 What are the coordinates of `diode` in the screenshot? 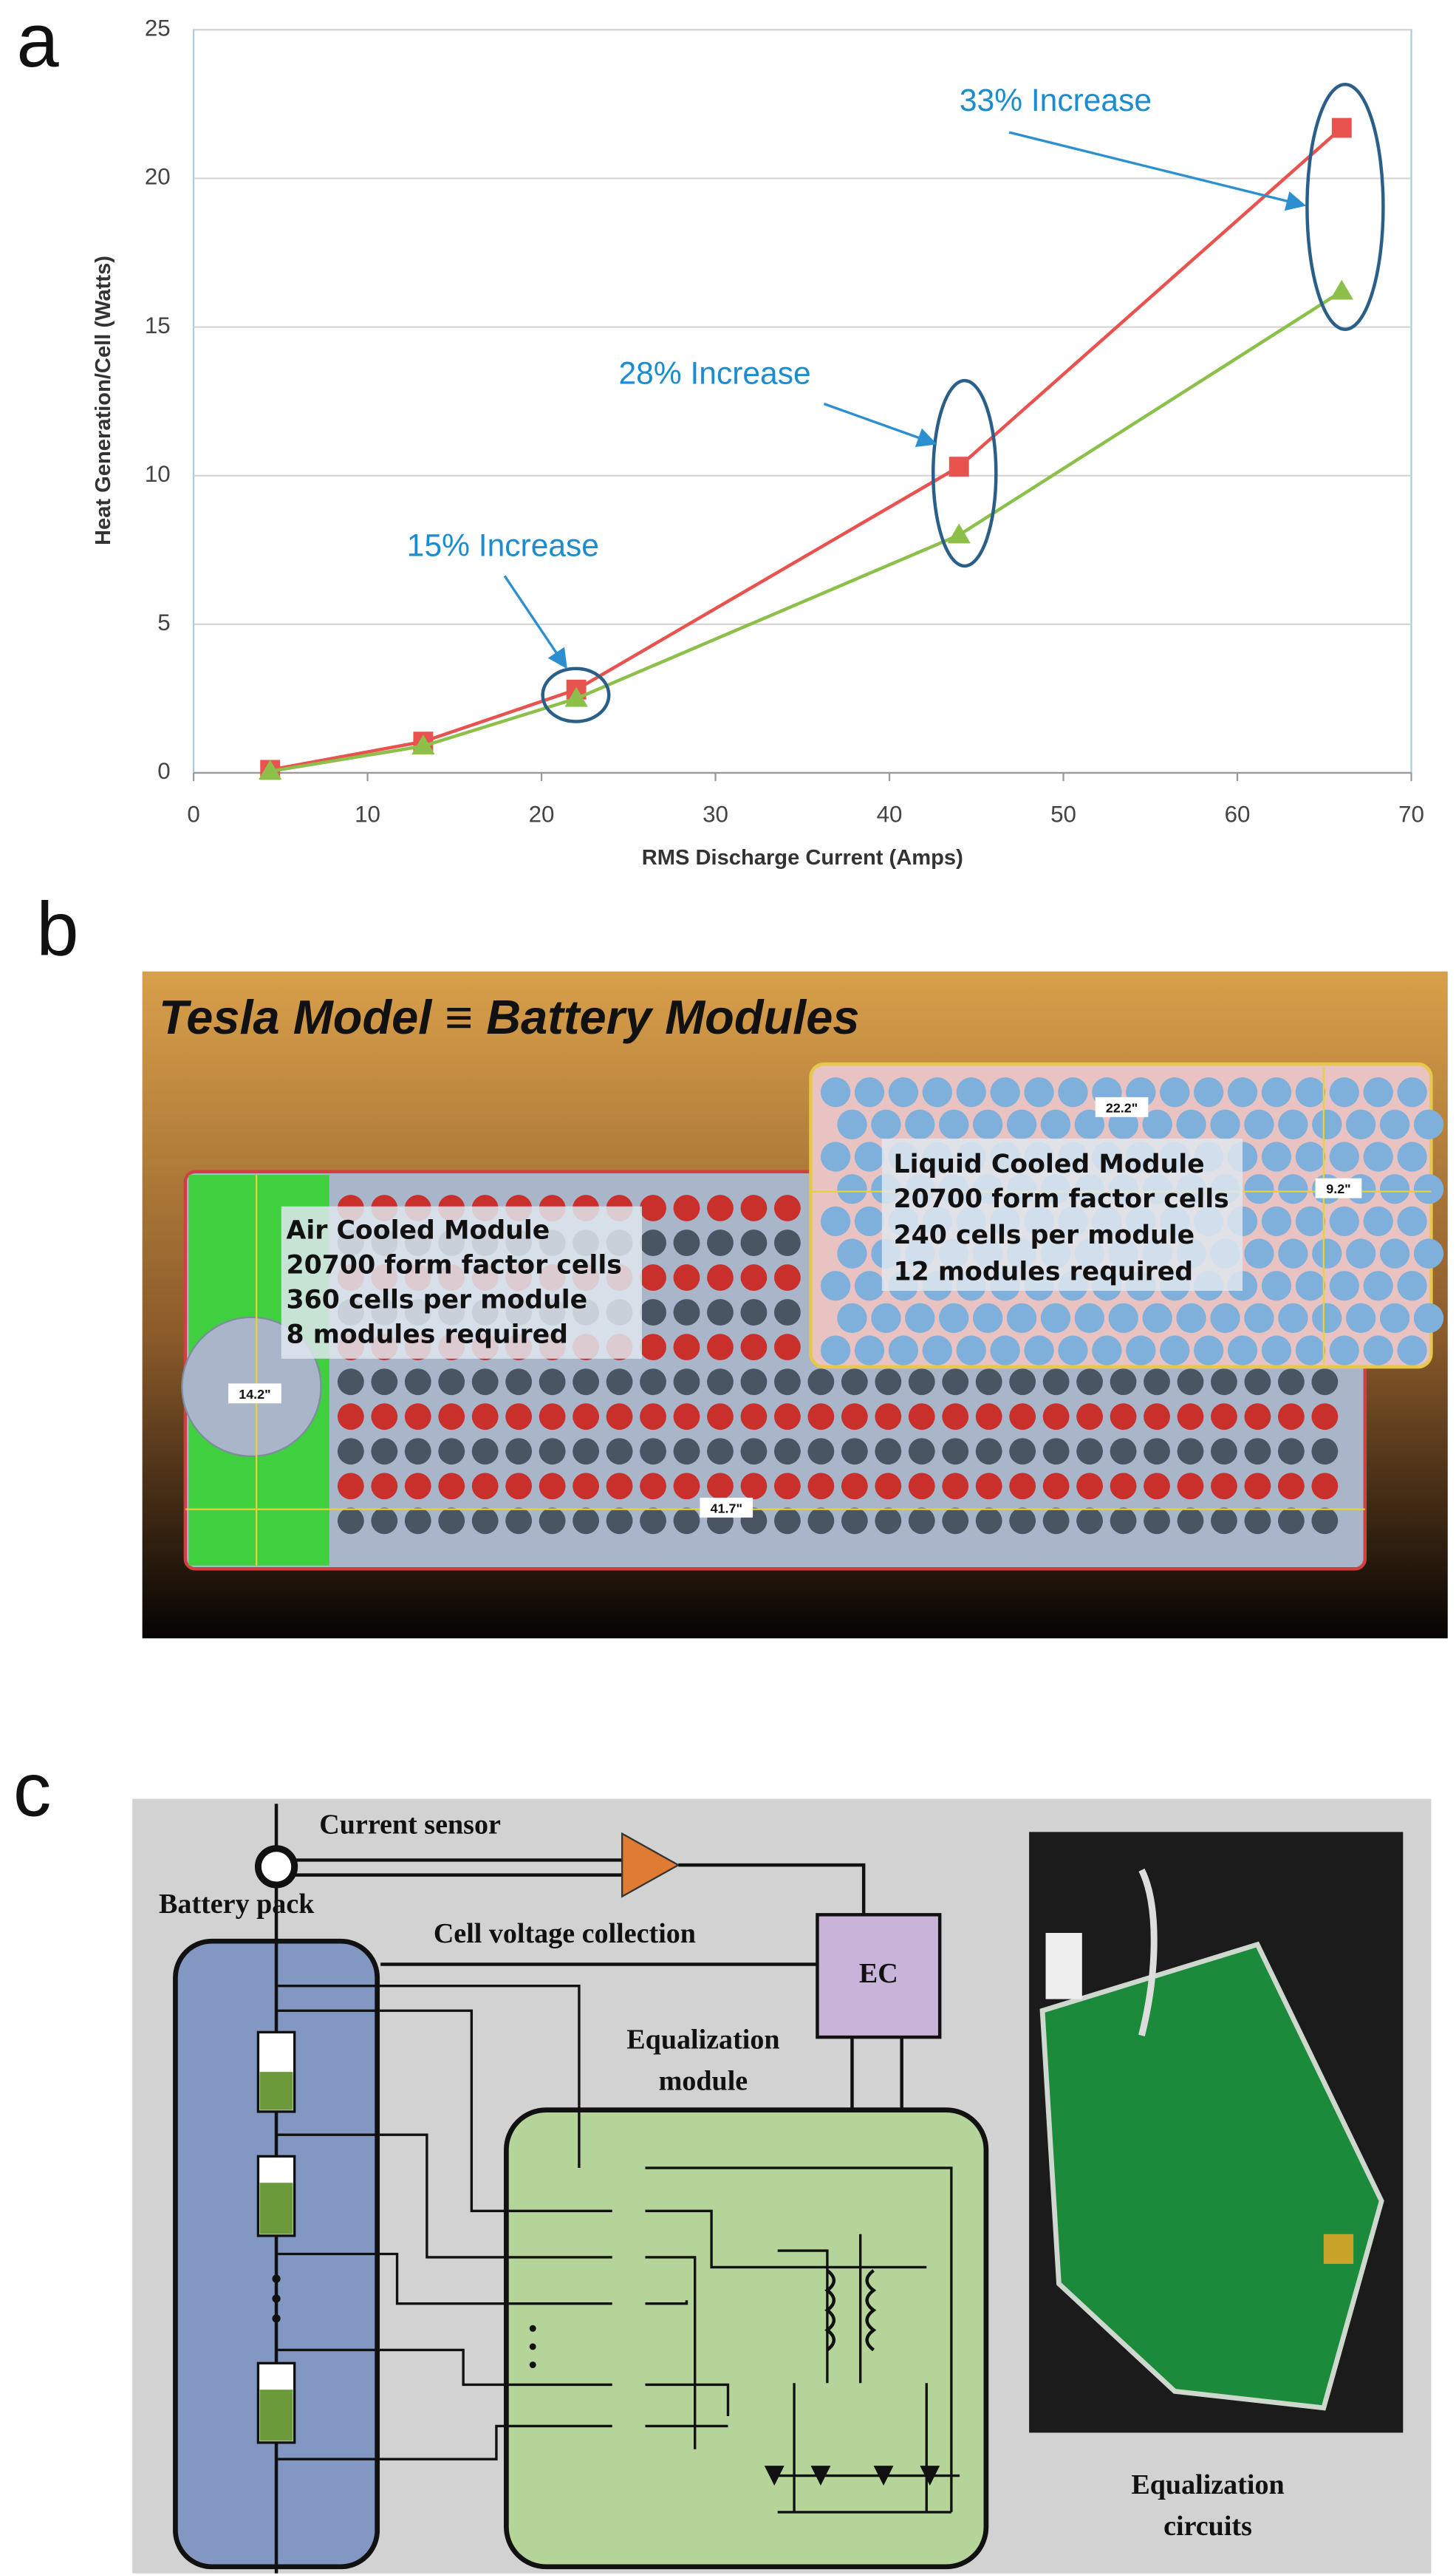 It's located at (883, 2476).